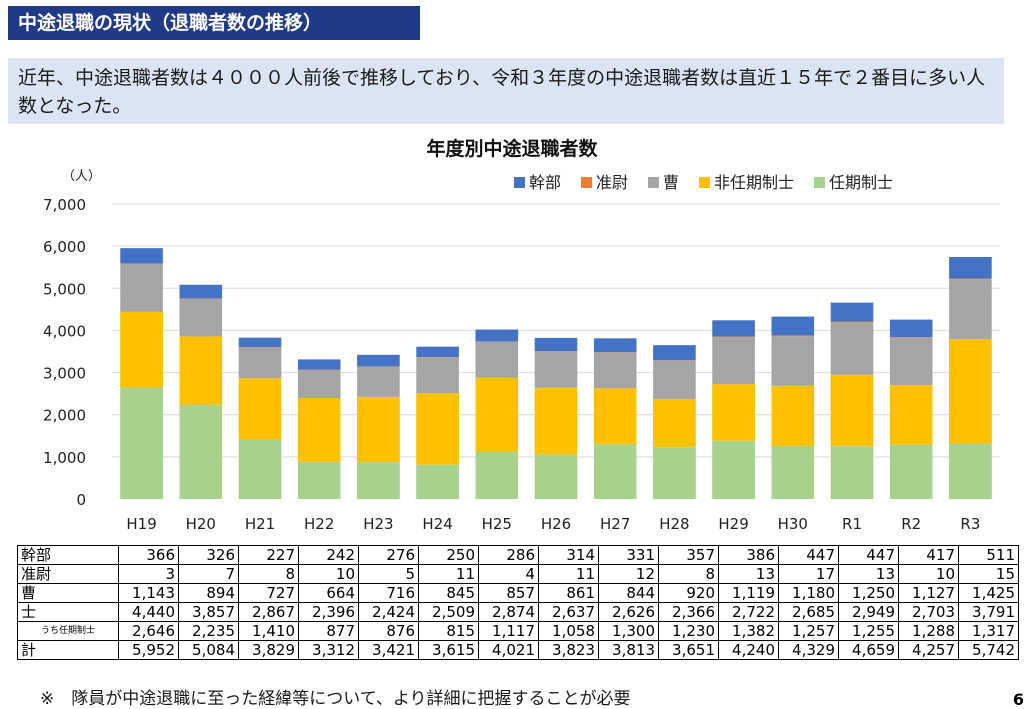 Image resolution: width=1024 pixels, height=709 pixels. Describe the element at coordinates (68, 650) in the screenshot. I see `table-row-label: 計` at that location.